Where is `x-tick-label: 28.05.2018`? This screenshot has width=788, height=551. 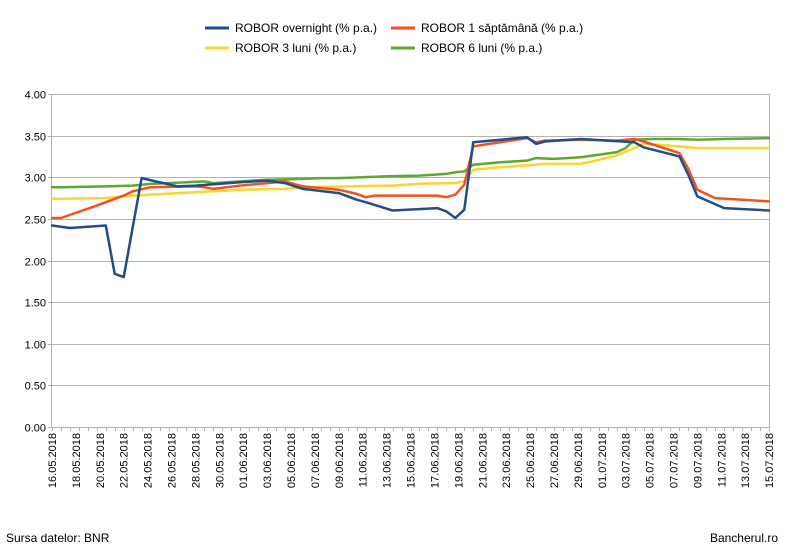
x-tick-label: 28.05.2018 is located at coordinates (196, 460).